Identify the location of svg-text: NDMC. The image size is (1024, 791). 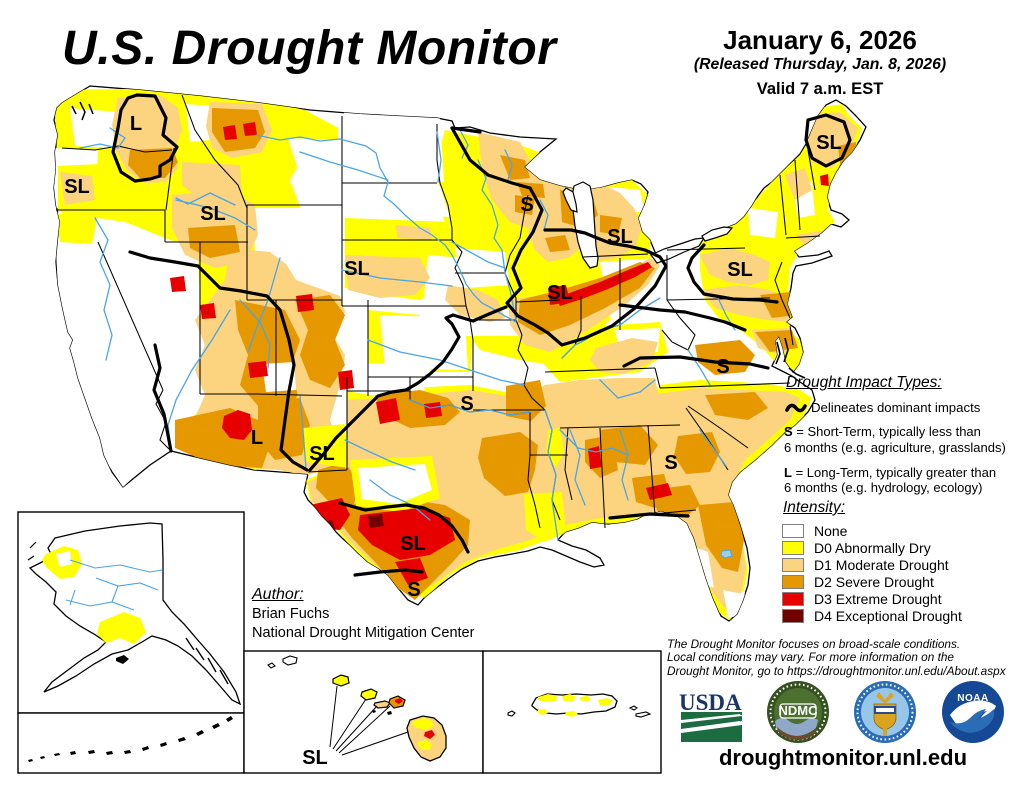
(799, 710).